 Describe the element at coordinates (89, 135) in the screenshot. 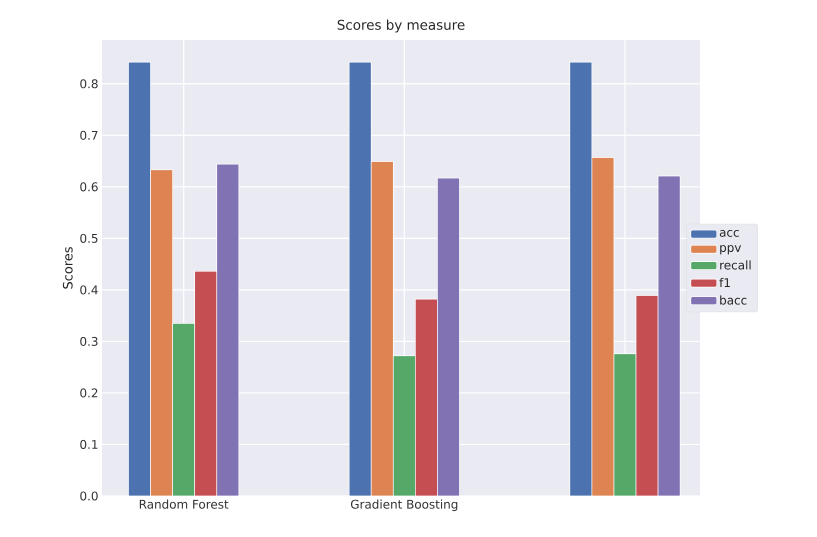

I see `y-tick-label: 0.7` at that location.